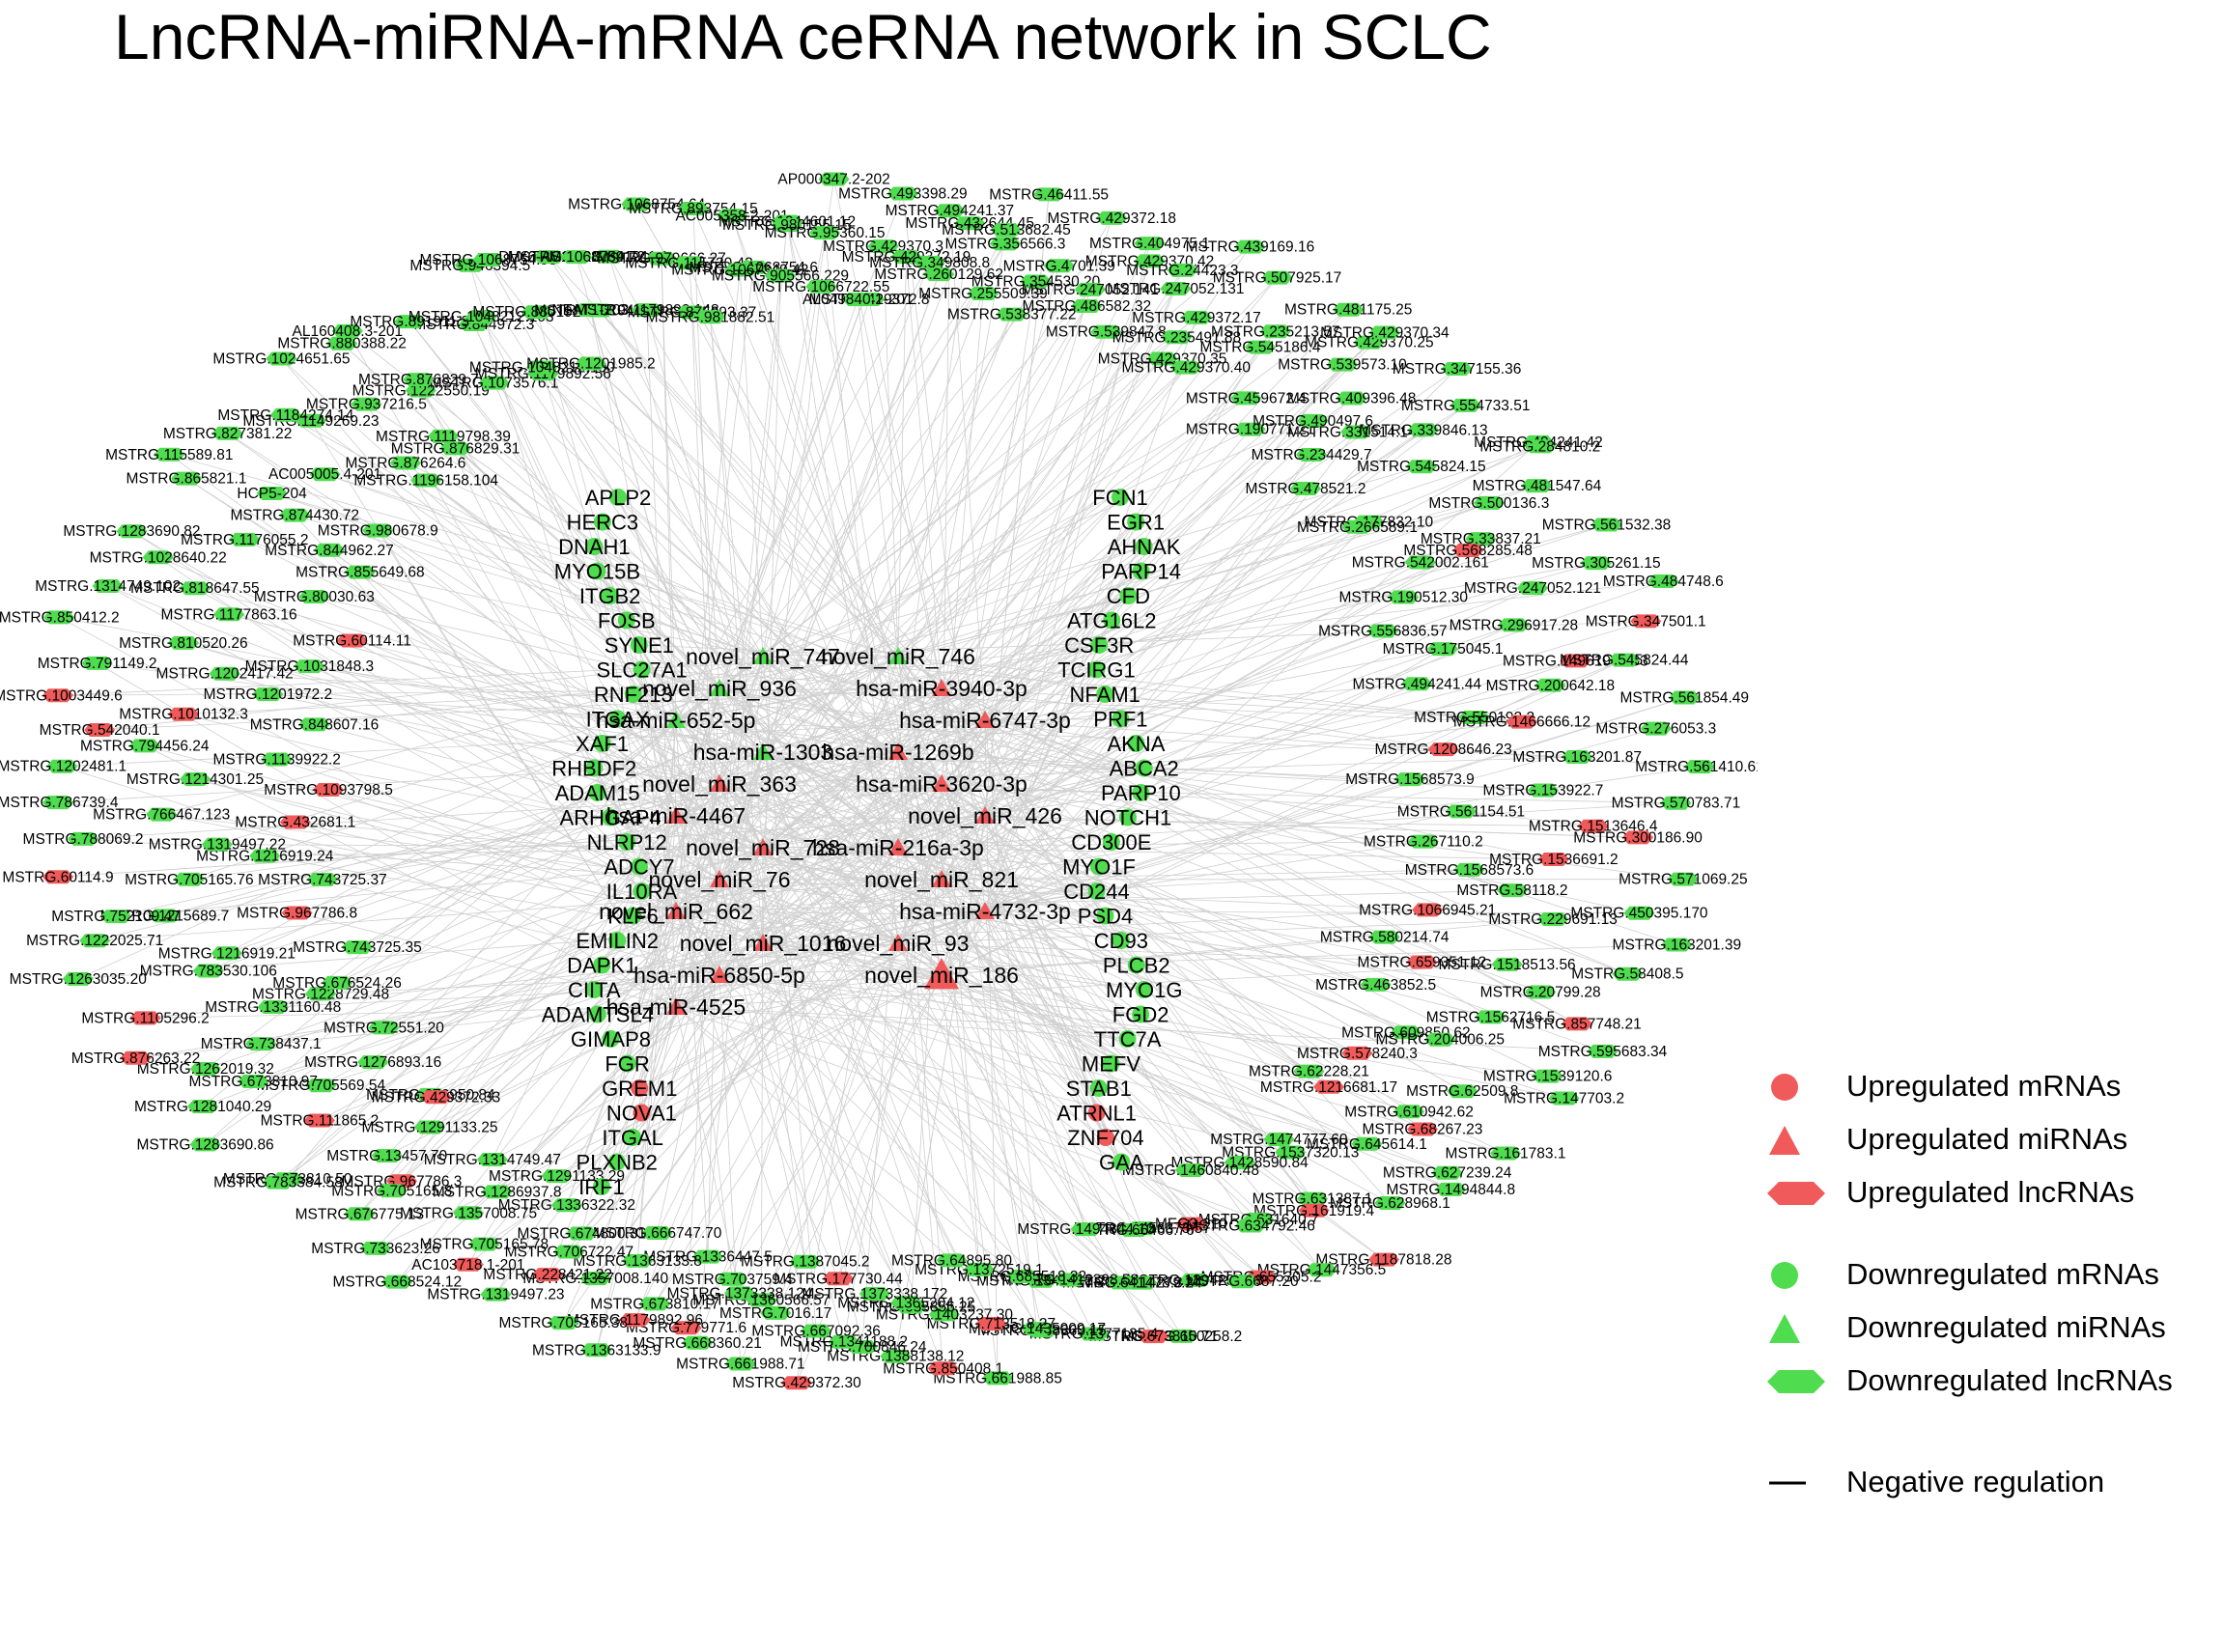 The image size is (2224, 1652). I want to click on lncrna-label: MSTRG.634792.46, so click(1250, 1226).